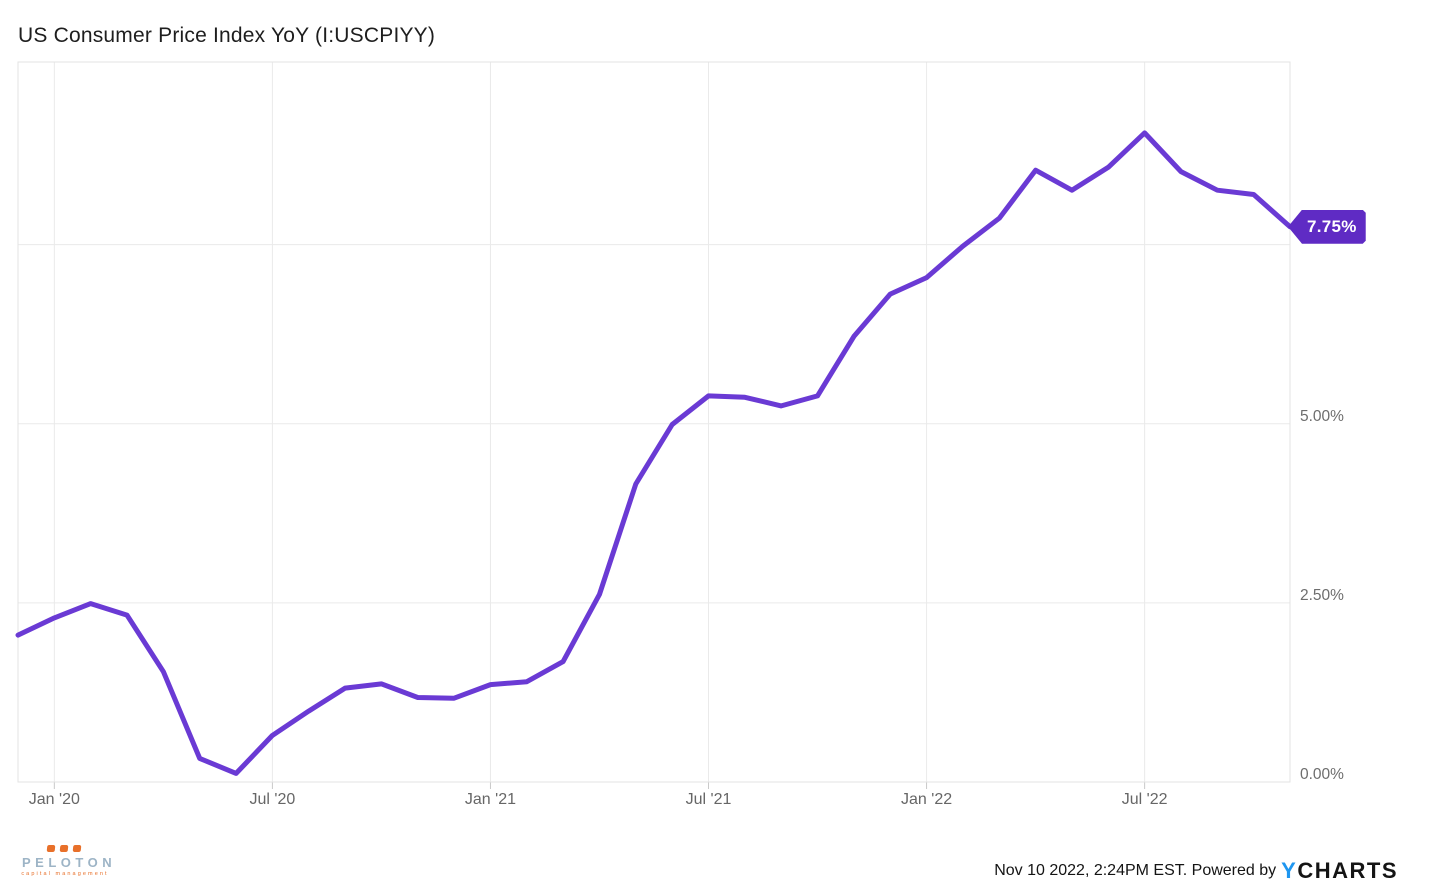  What do you see at coordinates (927, 799) in the screenshot?
I see `x-axis-label: Jan '22` at bounding box center [927, 799].